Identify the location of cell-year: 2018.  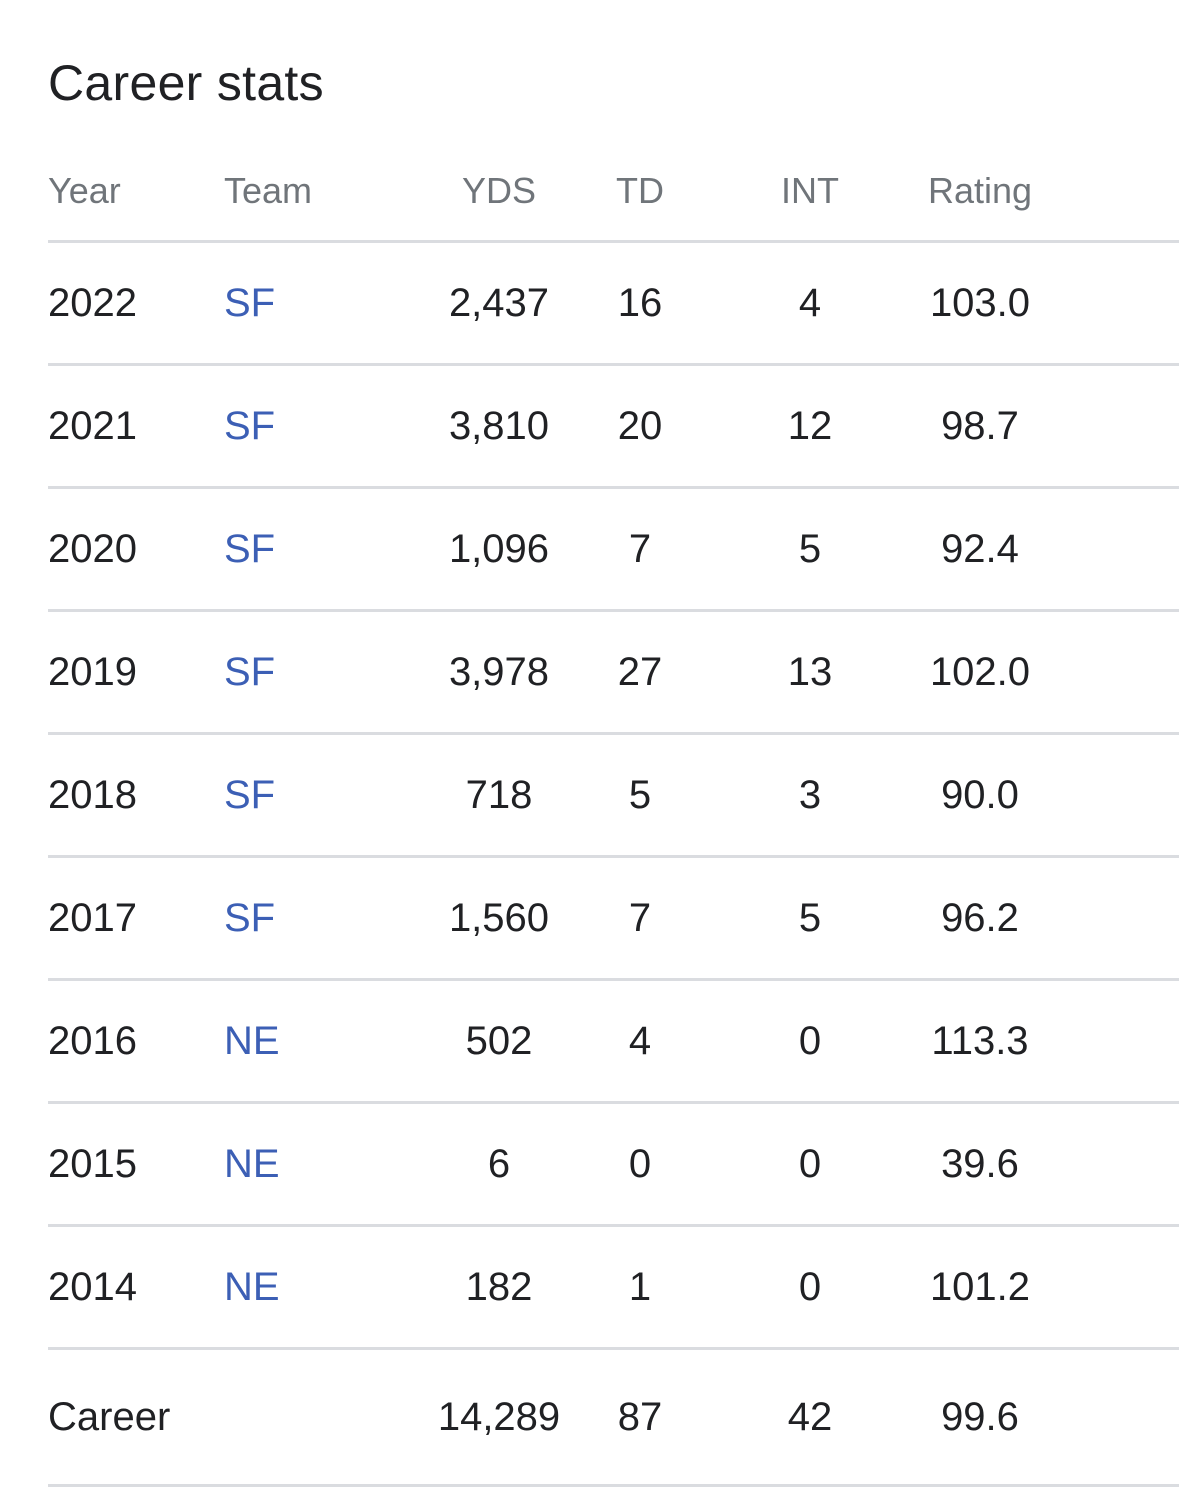
(136, 795).